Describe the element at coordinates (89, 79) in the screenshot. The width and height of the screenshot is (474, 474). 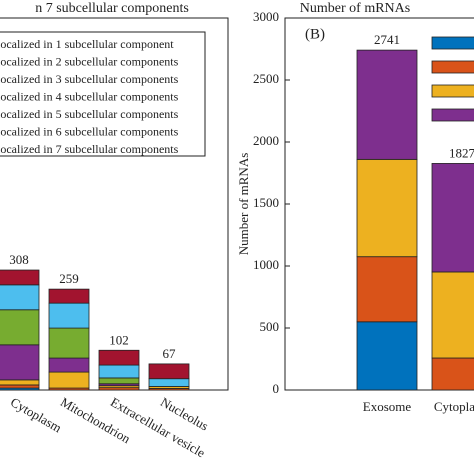
I see `legend-label: localized in 3 subcellular components` at that location.